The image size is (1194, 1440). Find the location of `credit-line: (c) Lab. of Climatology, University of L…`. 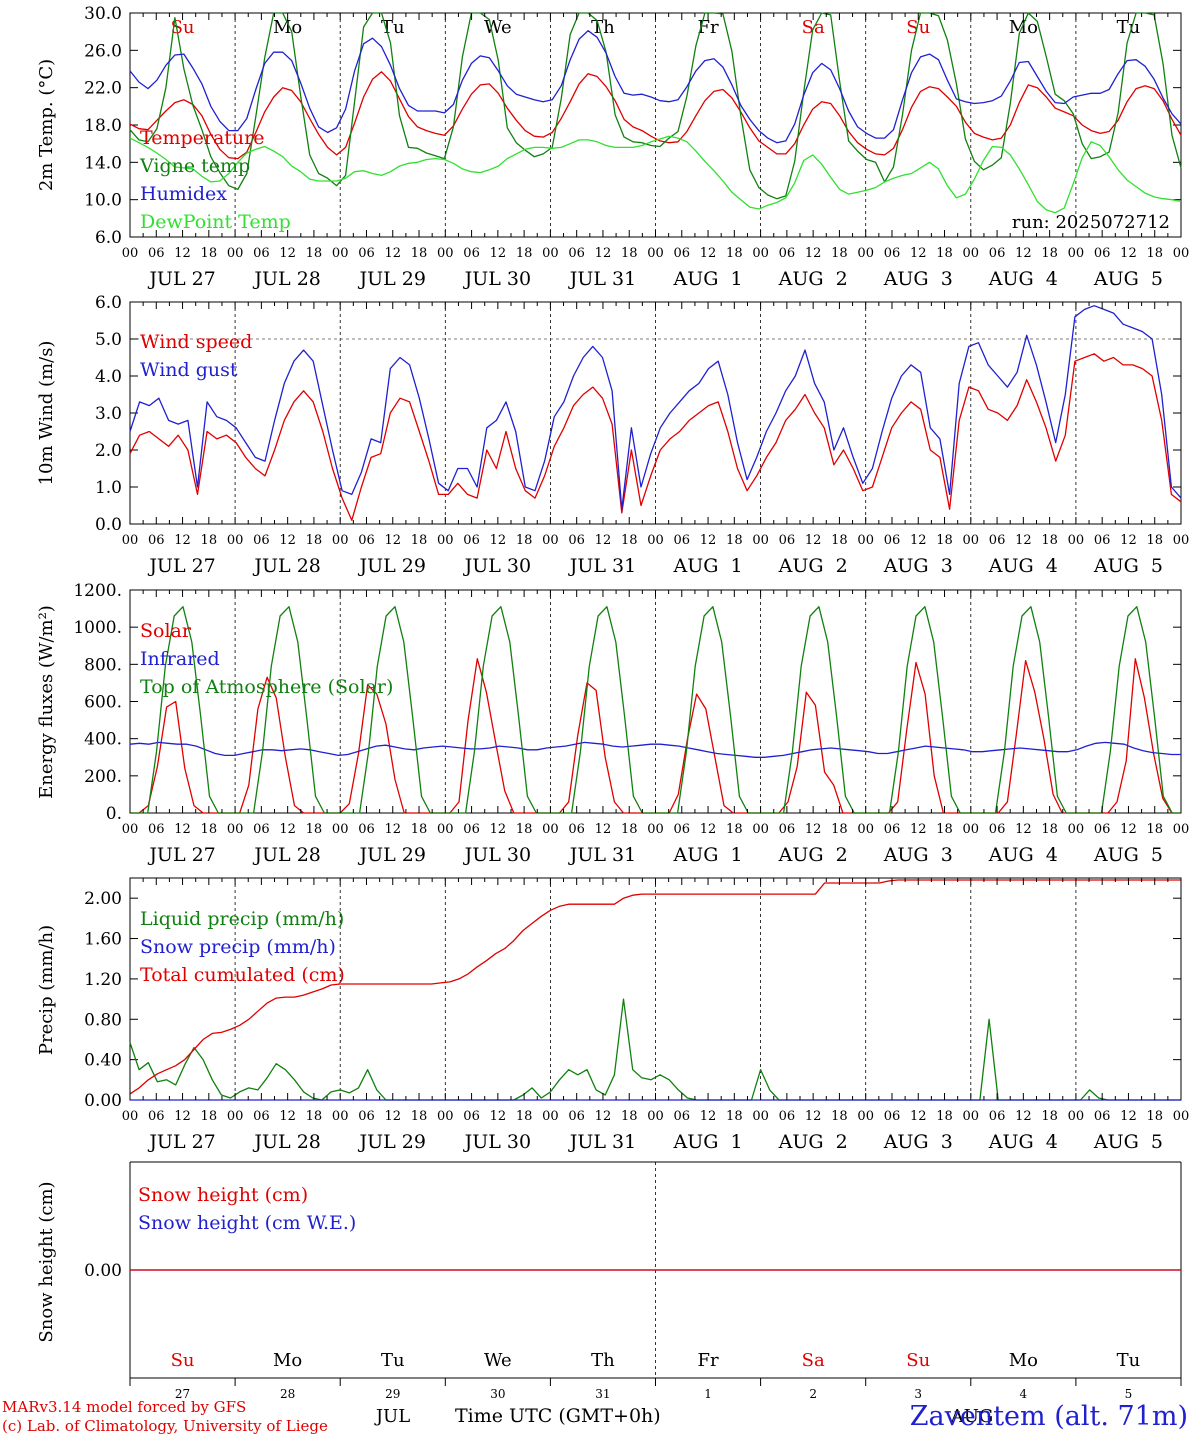

credit-line: (c) Lab. of Climatology, University of L… is located at coordinates (165, 1426).